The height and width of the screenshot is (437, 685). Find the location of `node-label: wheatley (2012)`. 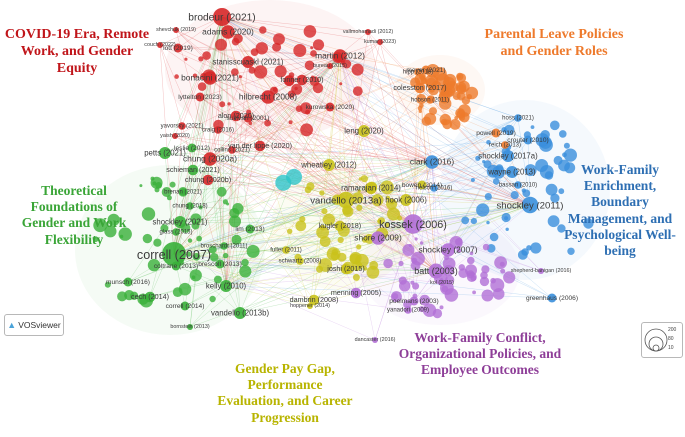

node-label: wheatley (2012) is located at coordinates (328, 164).